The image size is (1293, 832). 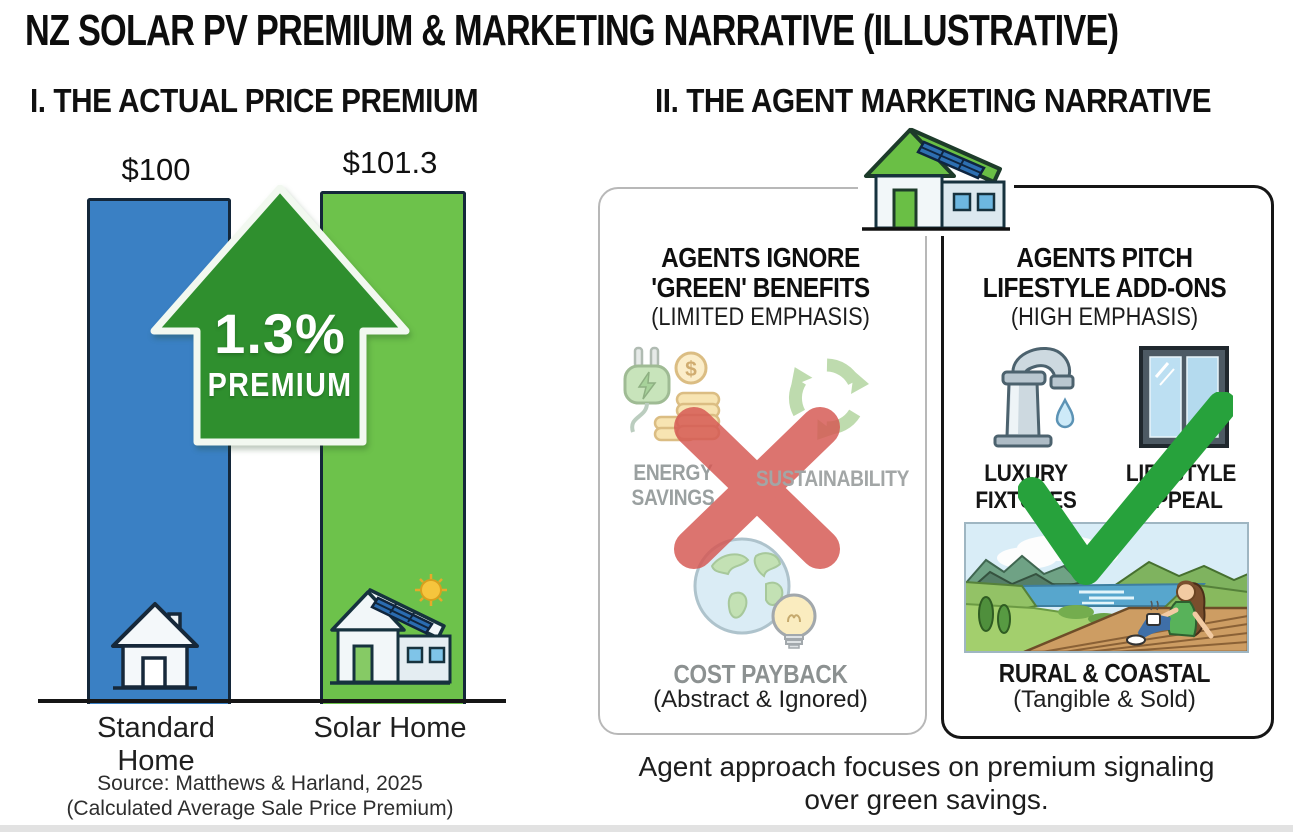 What do you see at coordinates (1104, 317) in the screenshot?
I see `pitch-heading-line3: (HIGH EMPHASIS)` at bounding box center [1104, 317].